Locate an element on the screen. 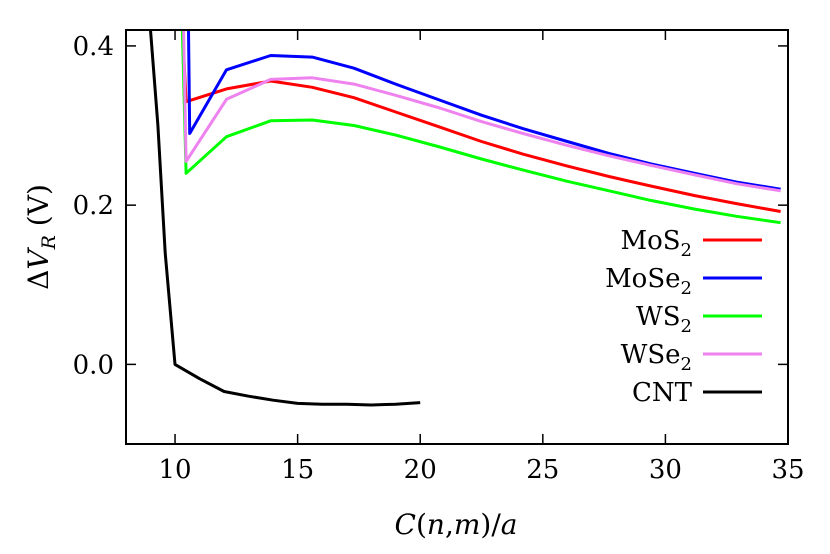 This screenshot has height=554, width=830. legend-label: WSe2 is located at coordinates (656, 357).